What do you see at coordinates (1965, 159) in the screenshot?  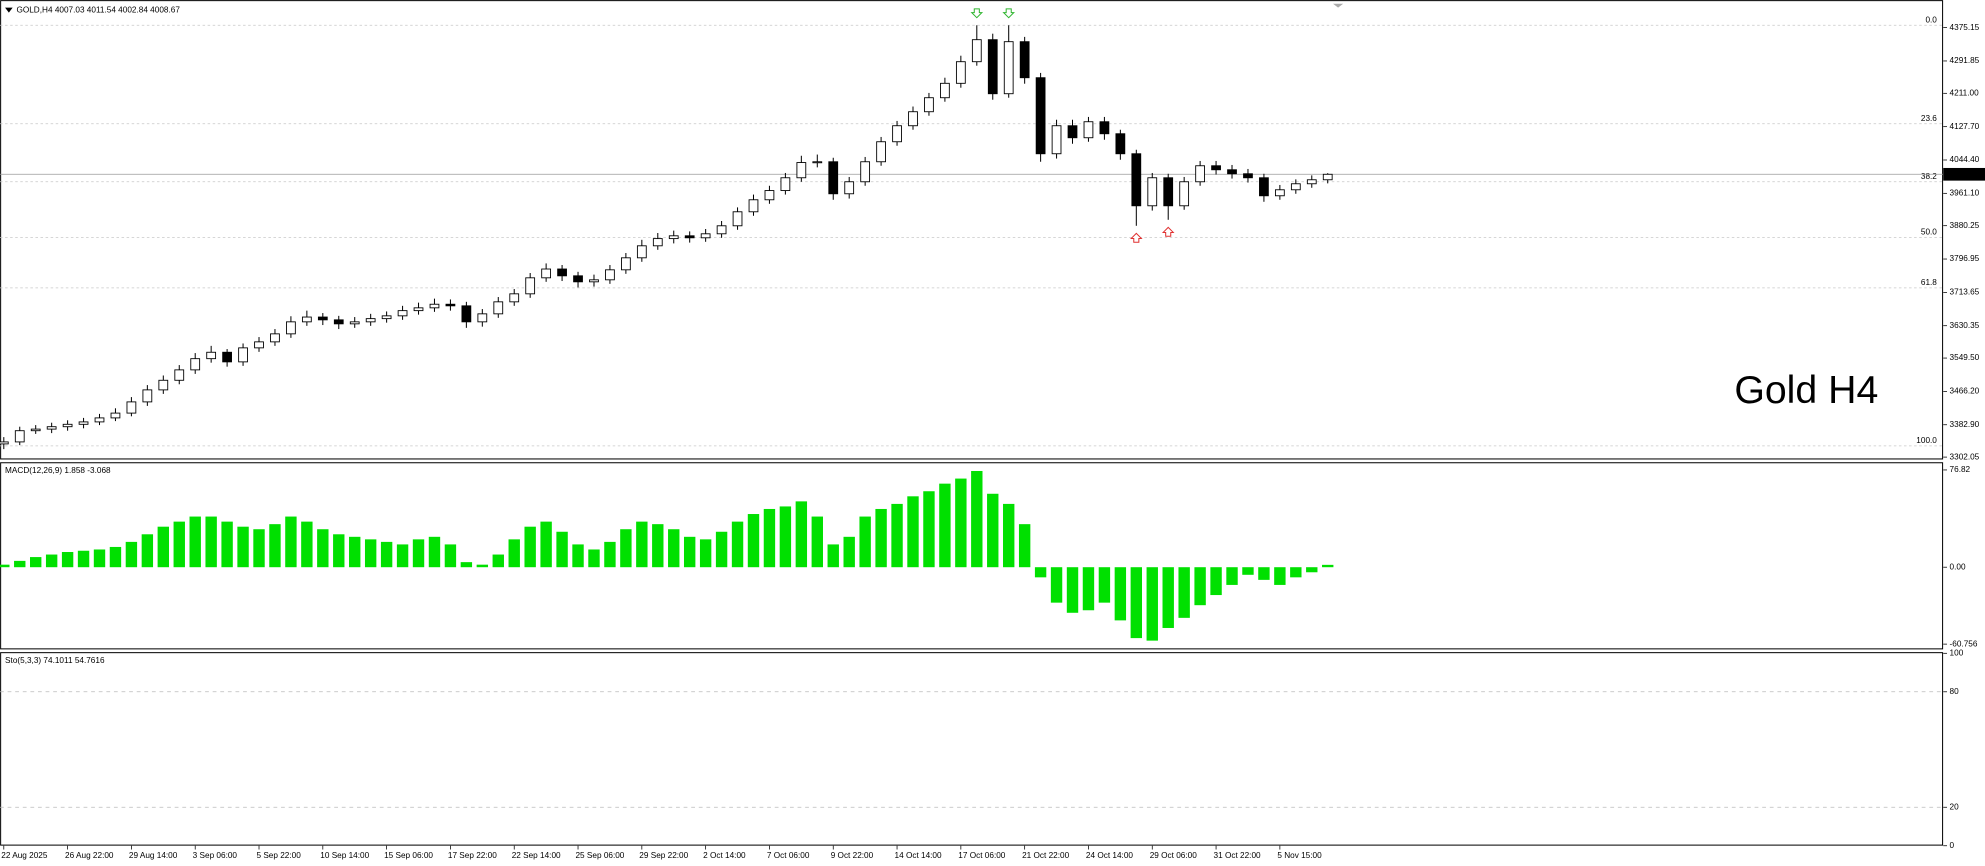 I see `y-tick-label: 4044.40` at bounding box center [1965, 159].